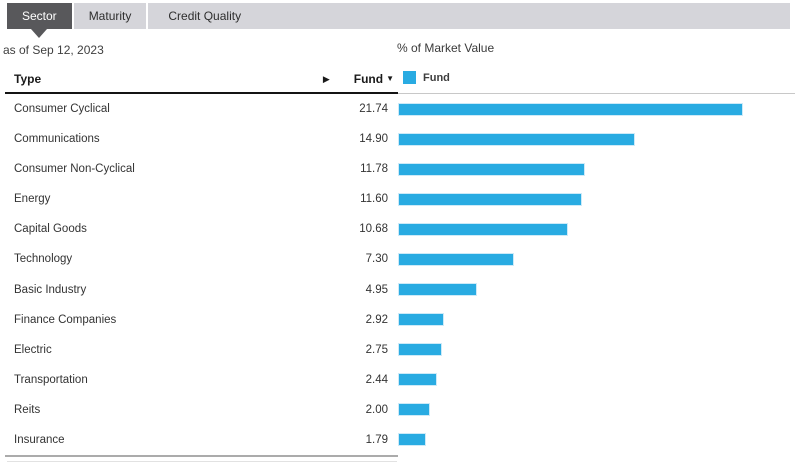  I want to click on fund-value-cell: 2.75, so click(376, 349).